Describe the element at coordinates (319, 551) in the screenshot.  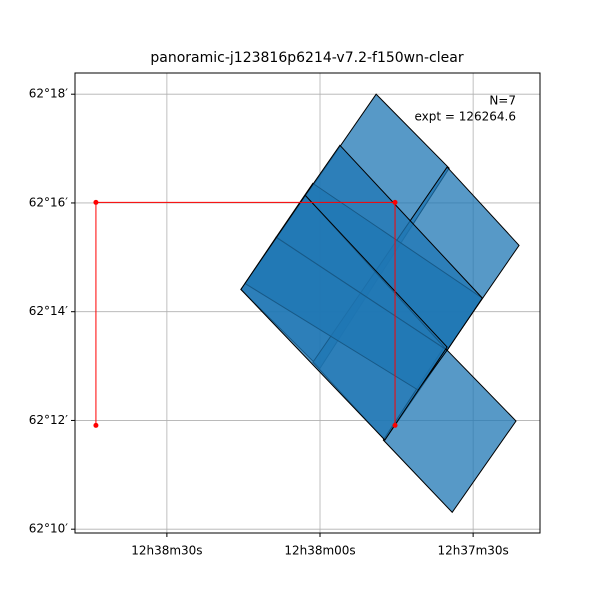
I see `x-tick-label: 12h38m00s` at that location.